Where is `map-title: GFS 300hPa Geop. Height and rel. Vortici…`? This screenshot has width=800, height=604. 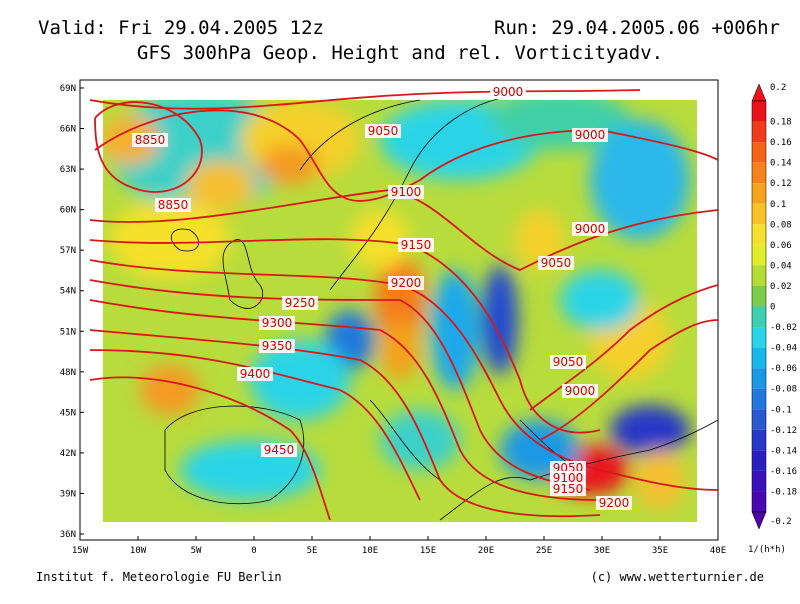
map-title: GFS 300hPa Geop. Height and rel. Vortici… is located at coordinates (400, 53).